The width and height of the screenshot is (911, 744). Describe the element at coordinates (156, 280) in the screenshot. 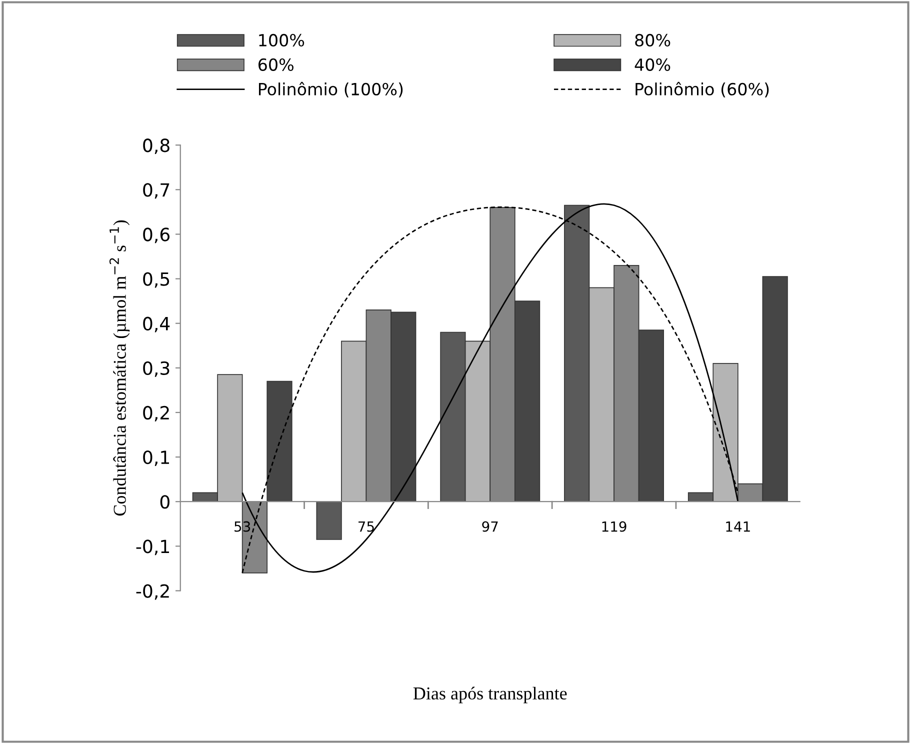

I see `y-tick-label: 0,5` at that location.